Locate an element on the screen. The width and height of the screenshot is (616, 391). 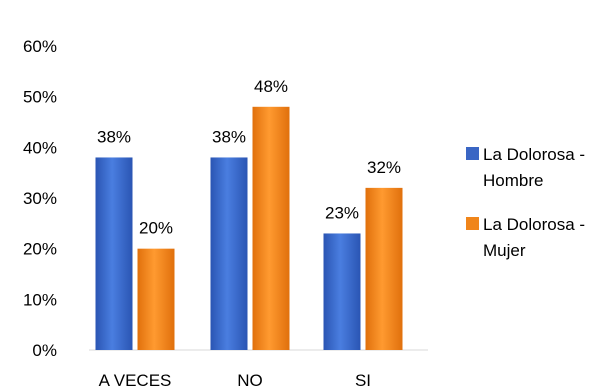
bar-hombre-a-veces is located at coordinates (114, 253).